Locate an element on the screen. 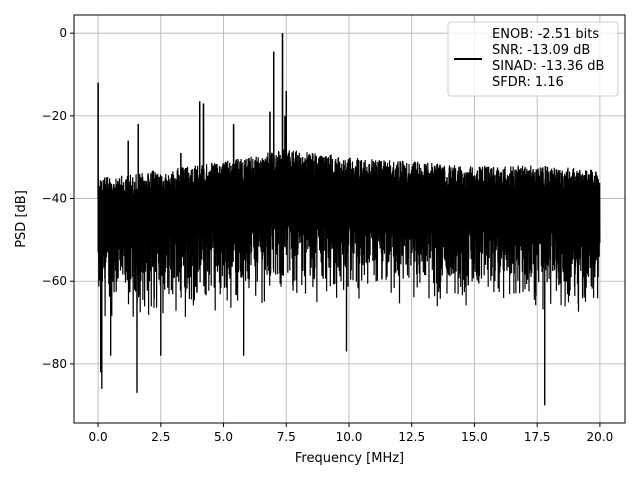  y-tick-label: −60 is located at coordinates (54, 281).